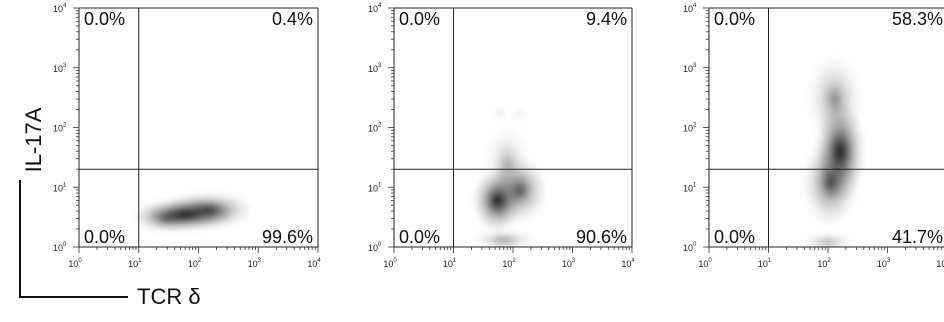 This screenshot has width=944, height=322. Describe the element at coordinates (601, 237) in the screenshot. I see `quadrant-lower-right-label: 90.6%` at that location.